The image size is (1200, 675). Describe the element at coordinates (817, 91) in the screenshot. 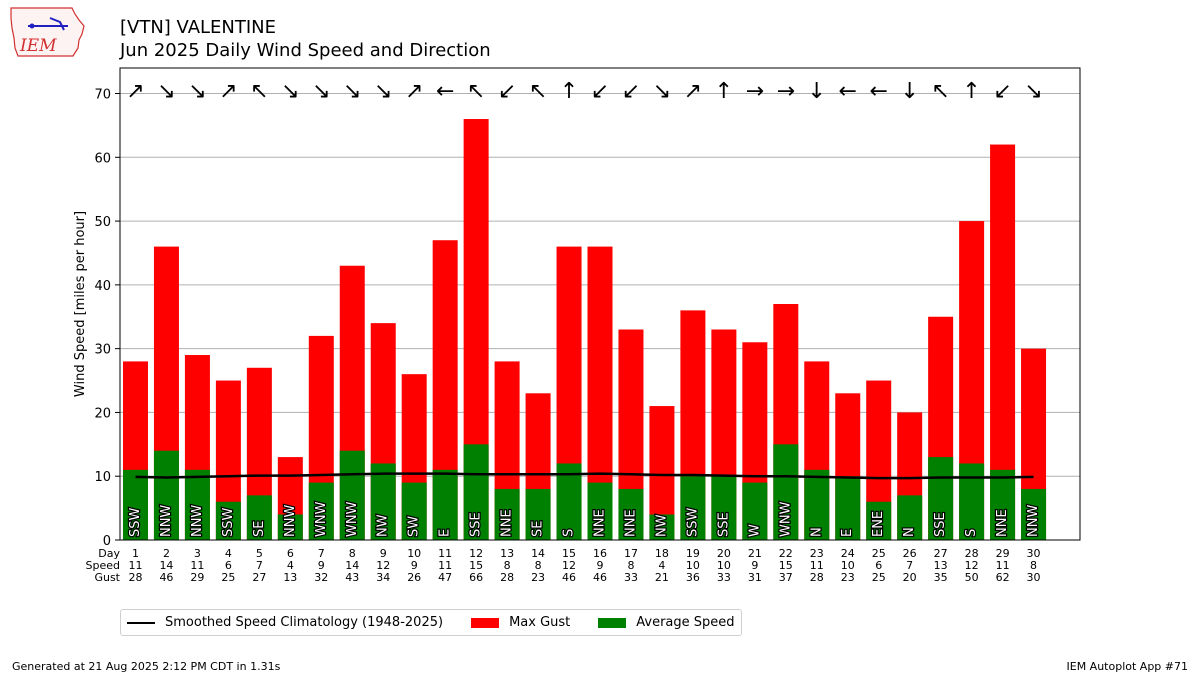

I see `wind-arrow-icon: ↓` at that location.